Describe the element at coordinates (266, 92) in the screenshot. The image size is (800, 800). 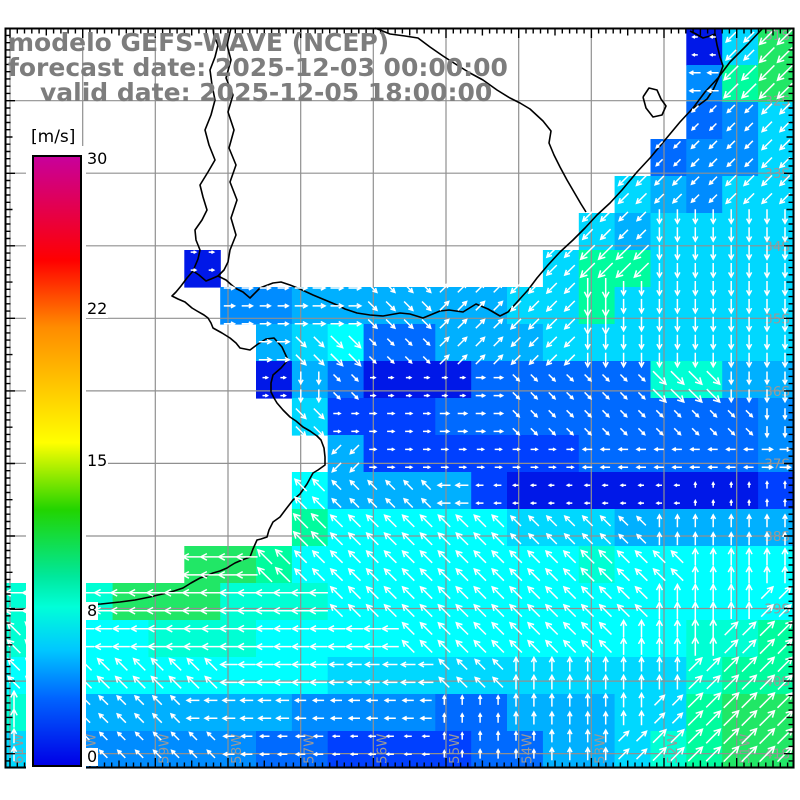
I see `valid-date: valid date: 2025-12-05 18:00:00` at that location.